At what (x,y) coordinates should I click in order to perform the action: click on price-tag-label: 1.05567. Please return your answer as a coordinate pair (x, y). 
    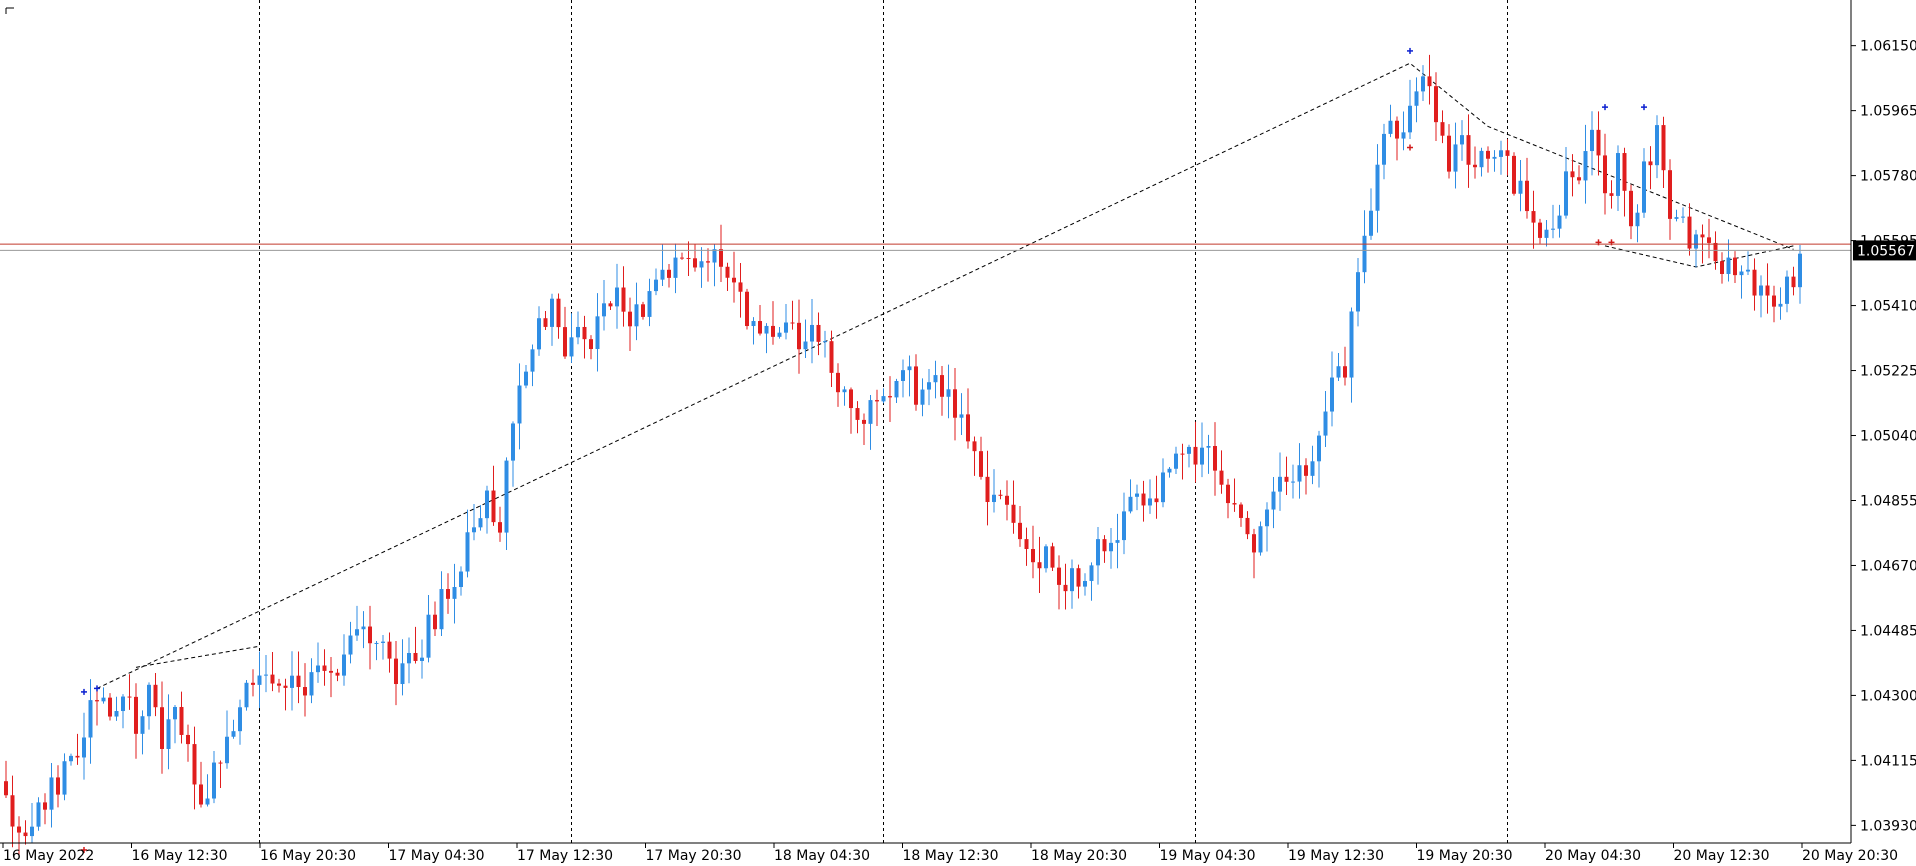
    Looking at the image, I should click on (1886, 251).